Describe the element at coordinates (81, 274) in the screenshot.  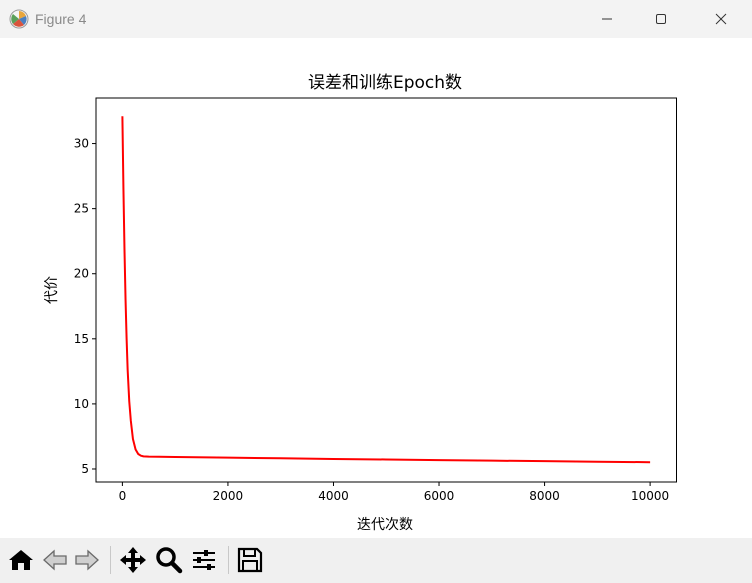
I see `y-tick-label: 20` at that location.